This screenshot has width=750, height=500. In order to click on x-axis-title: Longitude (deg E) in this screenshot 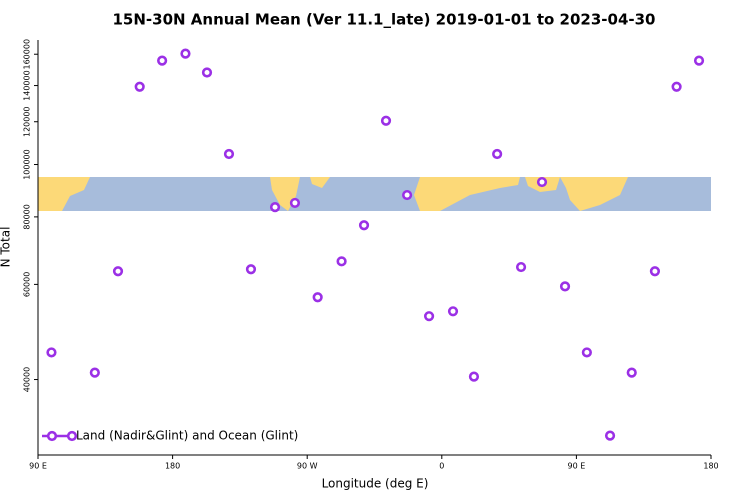, I will do `click(375, 484)`.